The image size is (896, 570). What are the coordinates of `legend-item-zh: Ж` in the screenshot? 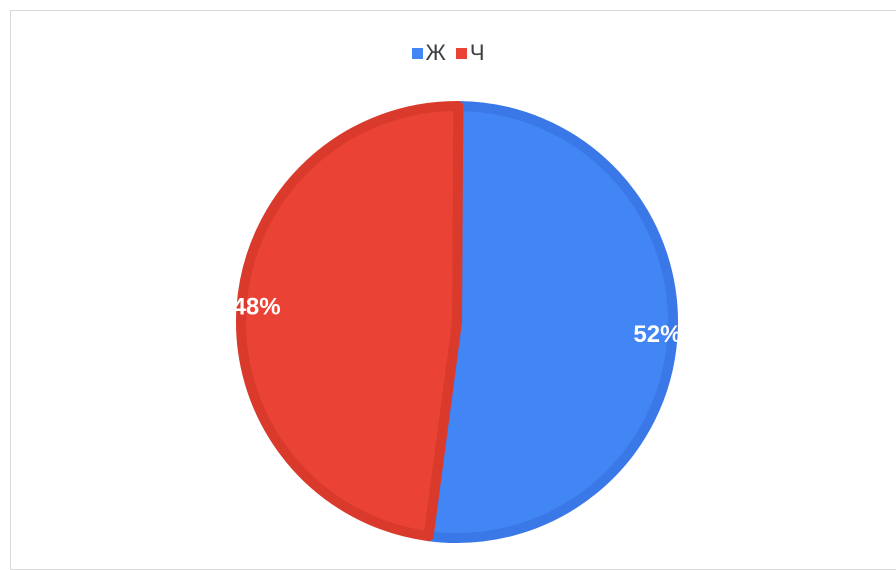 It's located at (428, 53).